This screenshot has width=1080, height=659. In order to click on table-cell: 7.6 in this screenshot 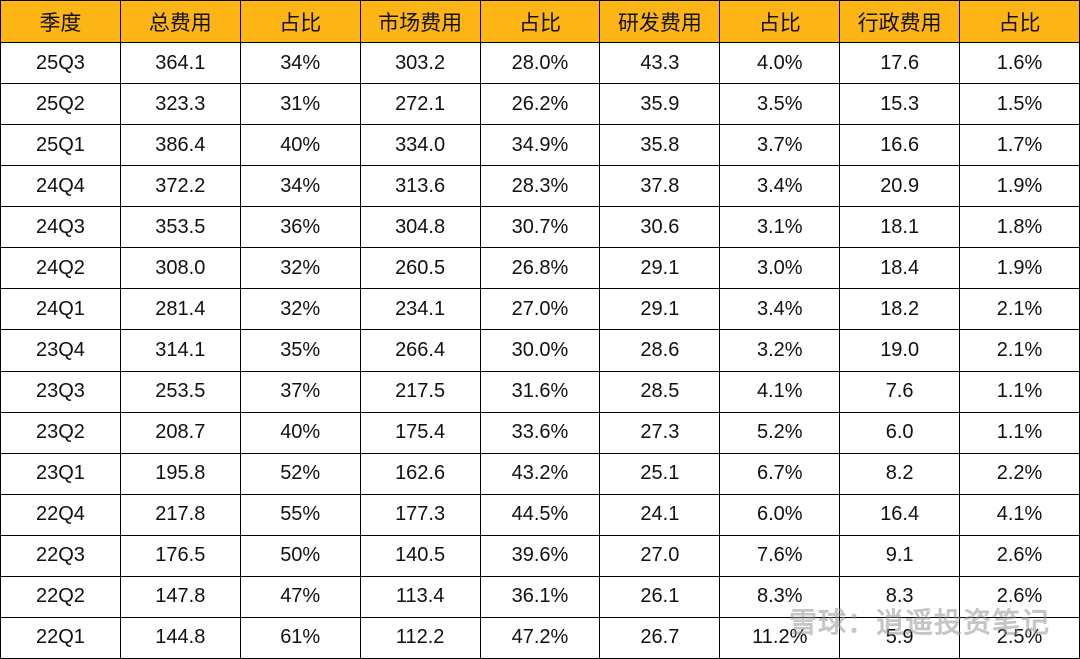, I will do `click(900, 392)`.